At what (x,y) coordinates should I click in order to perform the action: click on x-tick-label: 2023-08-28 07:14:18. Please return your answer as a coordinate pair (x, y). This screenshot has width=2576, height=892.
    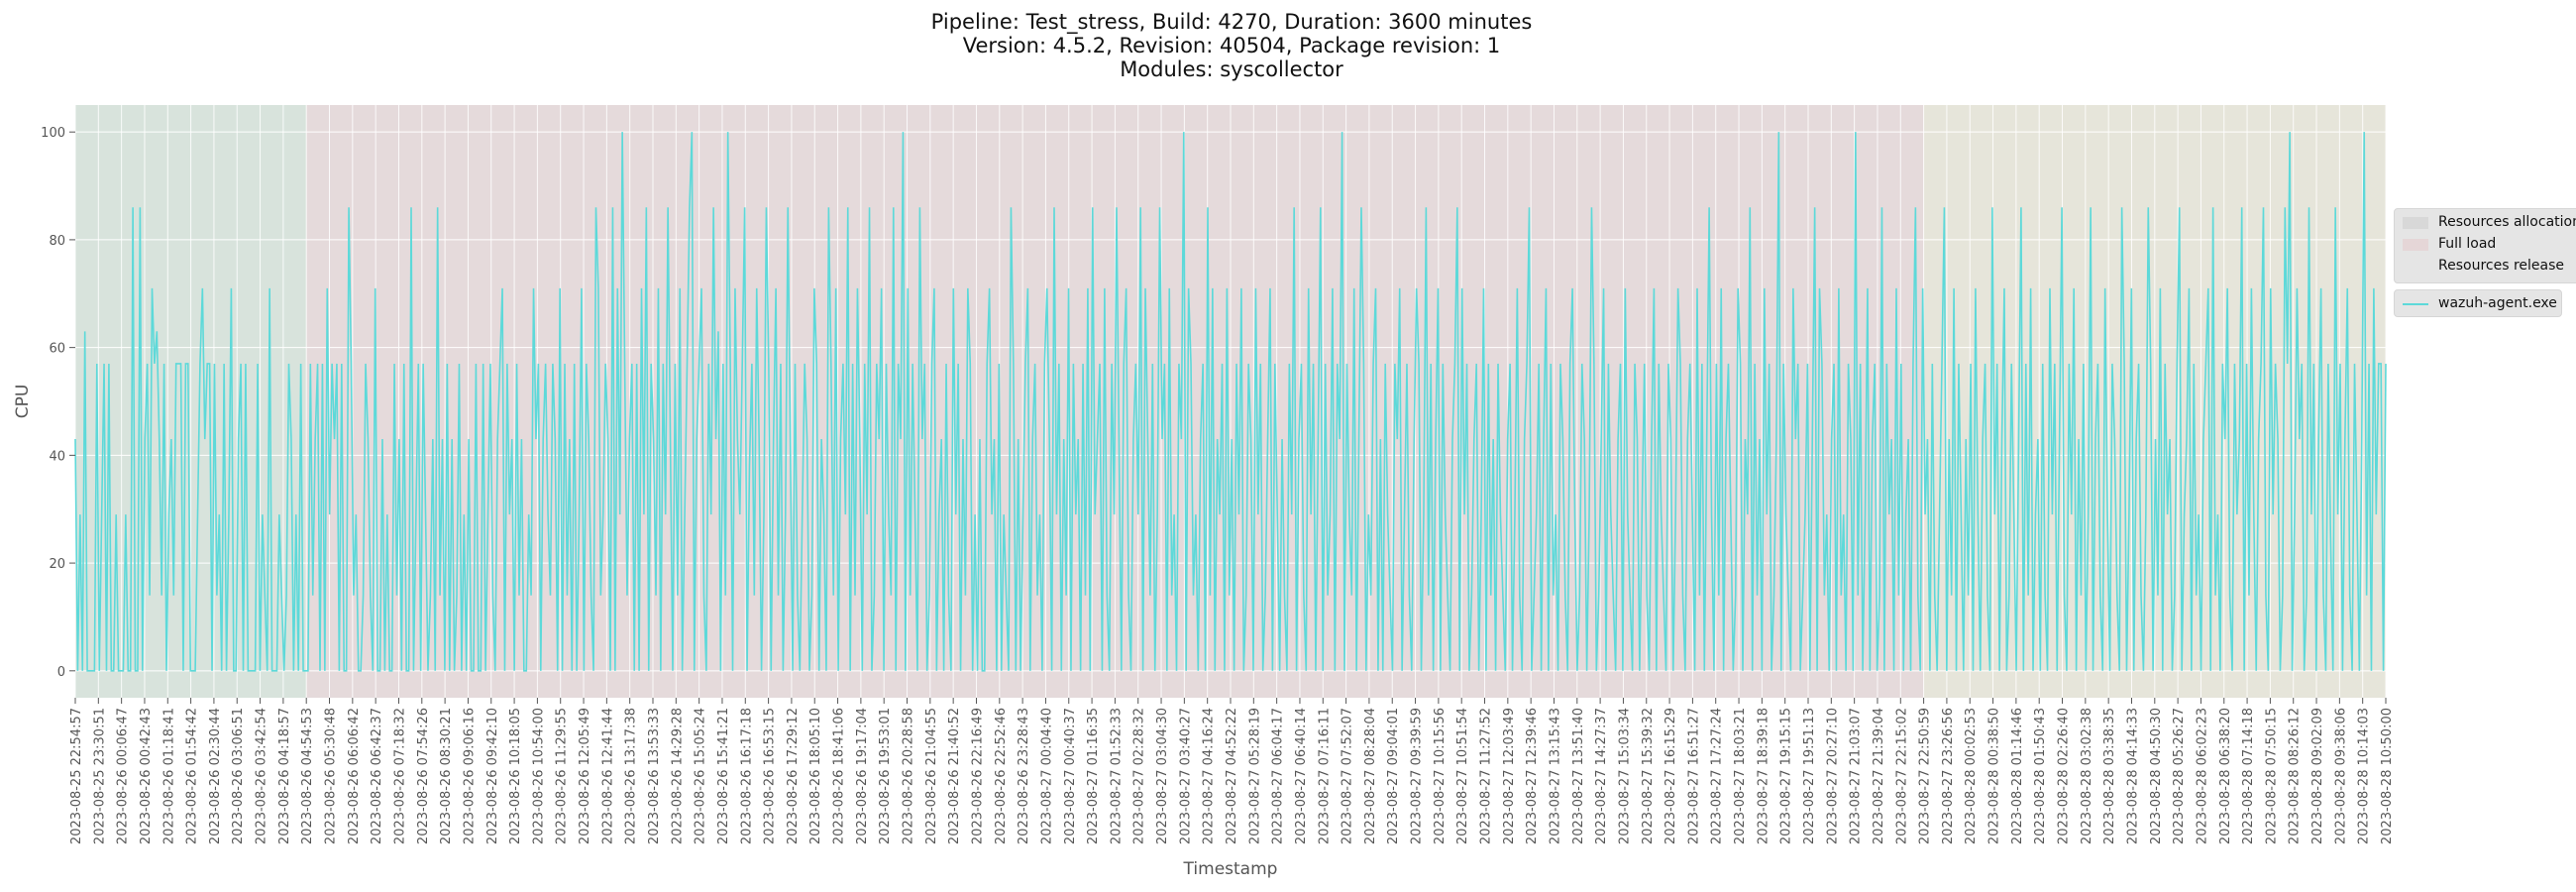
    Looking at the image, I should click on (2248, 776).